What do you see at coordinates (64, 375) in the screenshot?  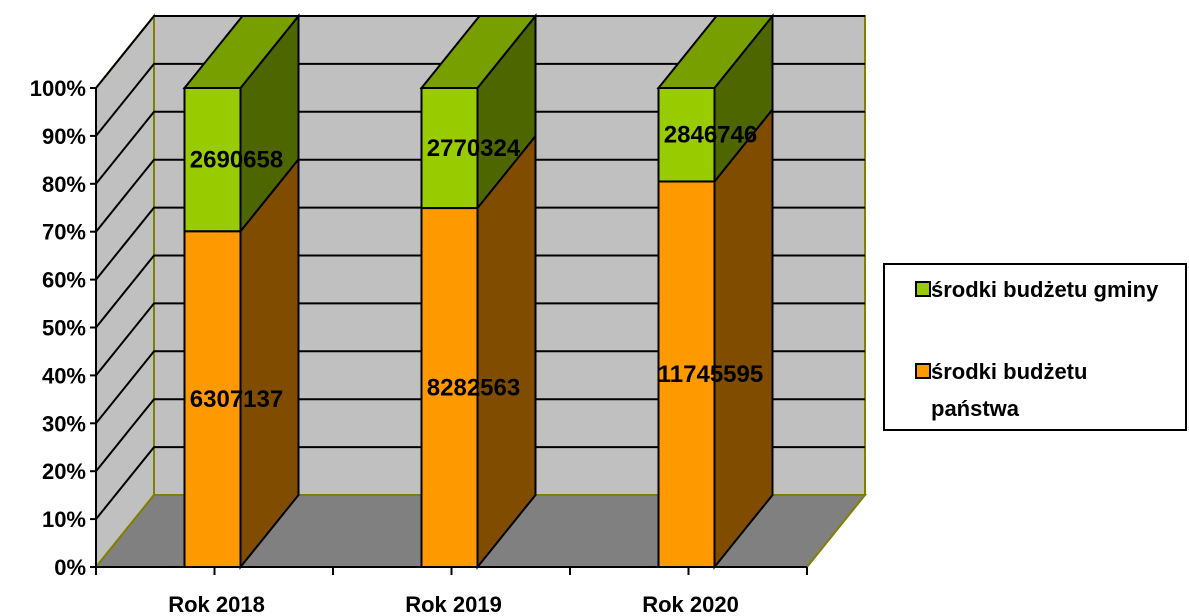 I see `y-tick-label: 40%` at bounding box center [64, 375].